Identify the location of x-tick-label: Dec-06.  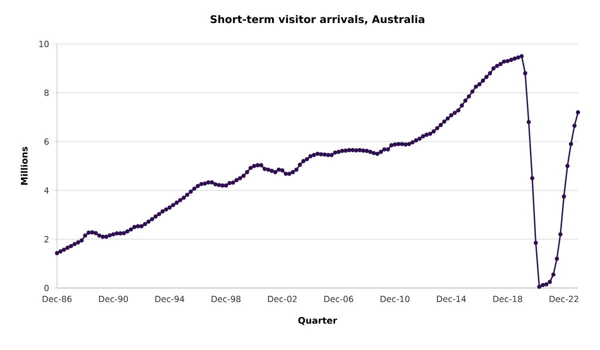
(339, 299).